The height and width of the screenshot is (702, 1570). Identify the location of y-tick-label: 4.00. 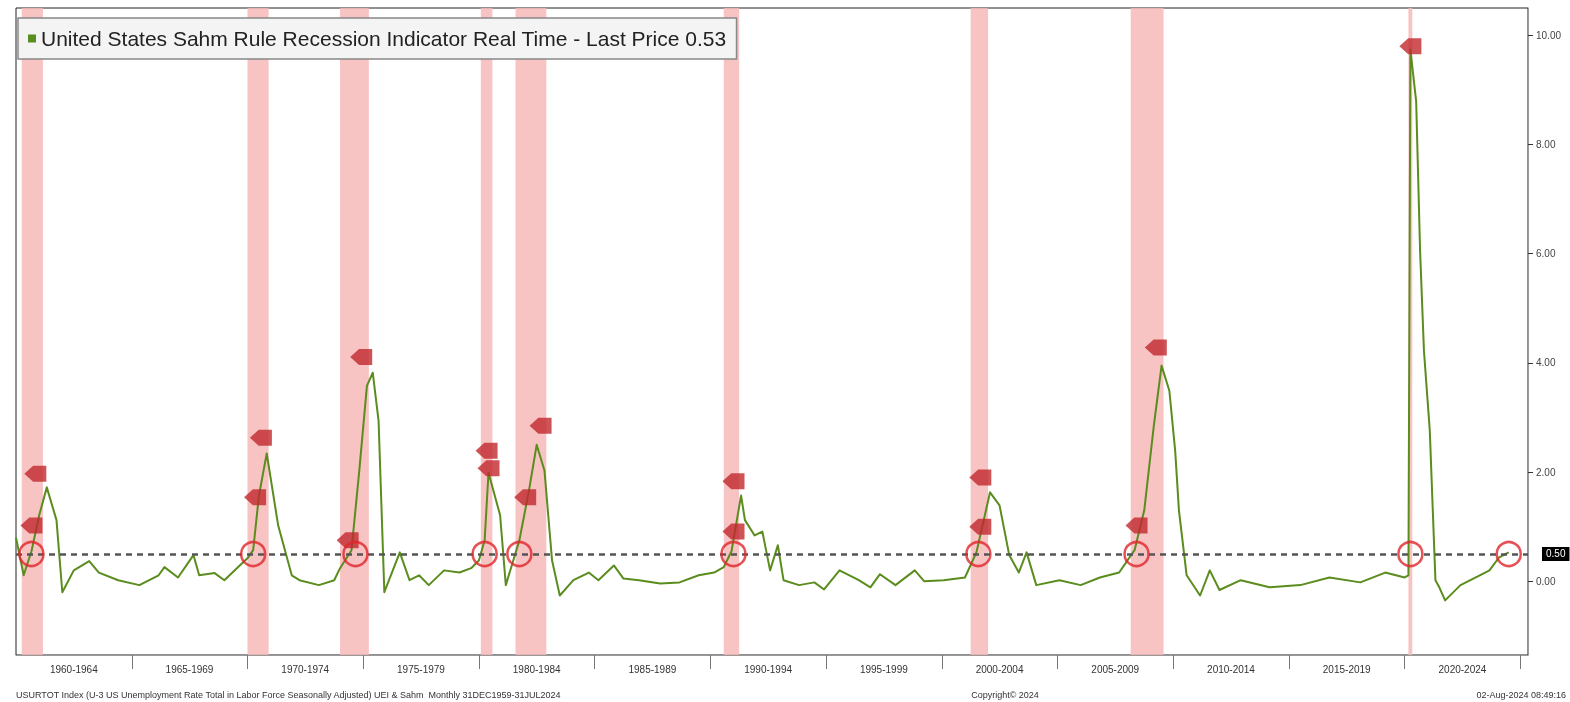
(1546, 363).